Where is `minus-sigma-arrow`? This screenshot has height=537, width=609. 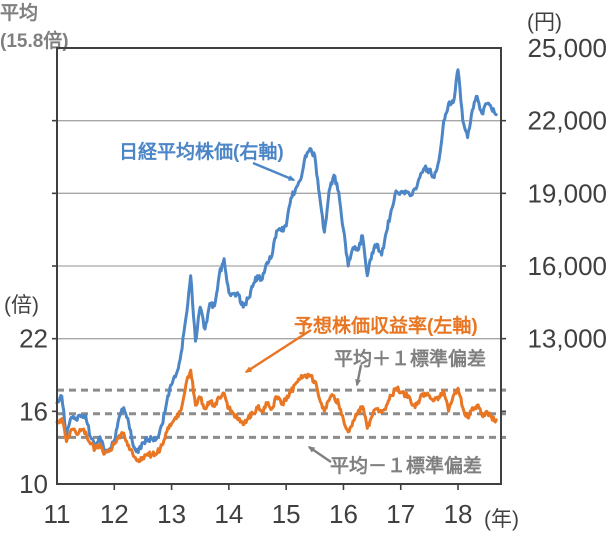 minus-sigma-arrow is located at coordinates (319, 454).